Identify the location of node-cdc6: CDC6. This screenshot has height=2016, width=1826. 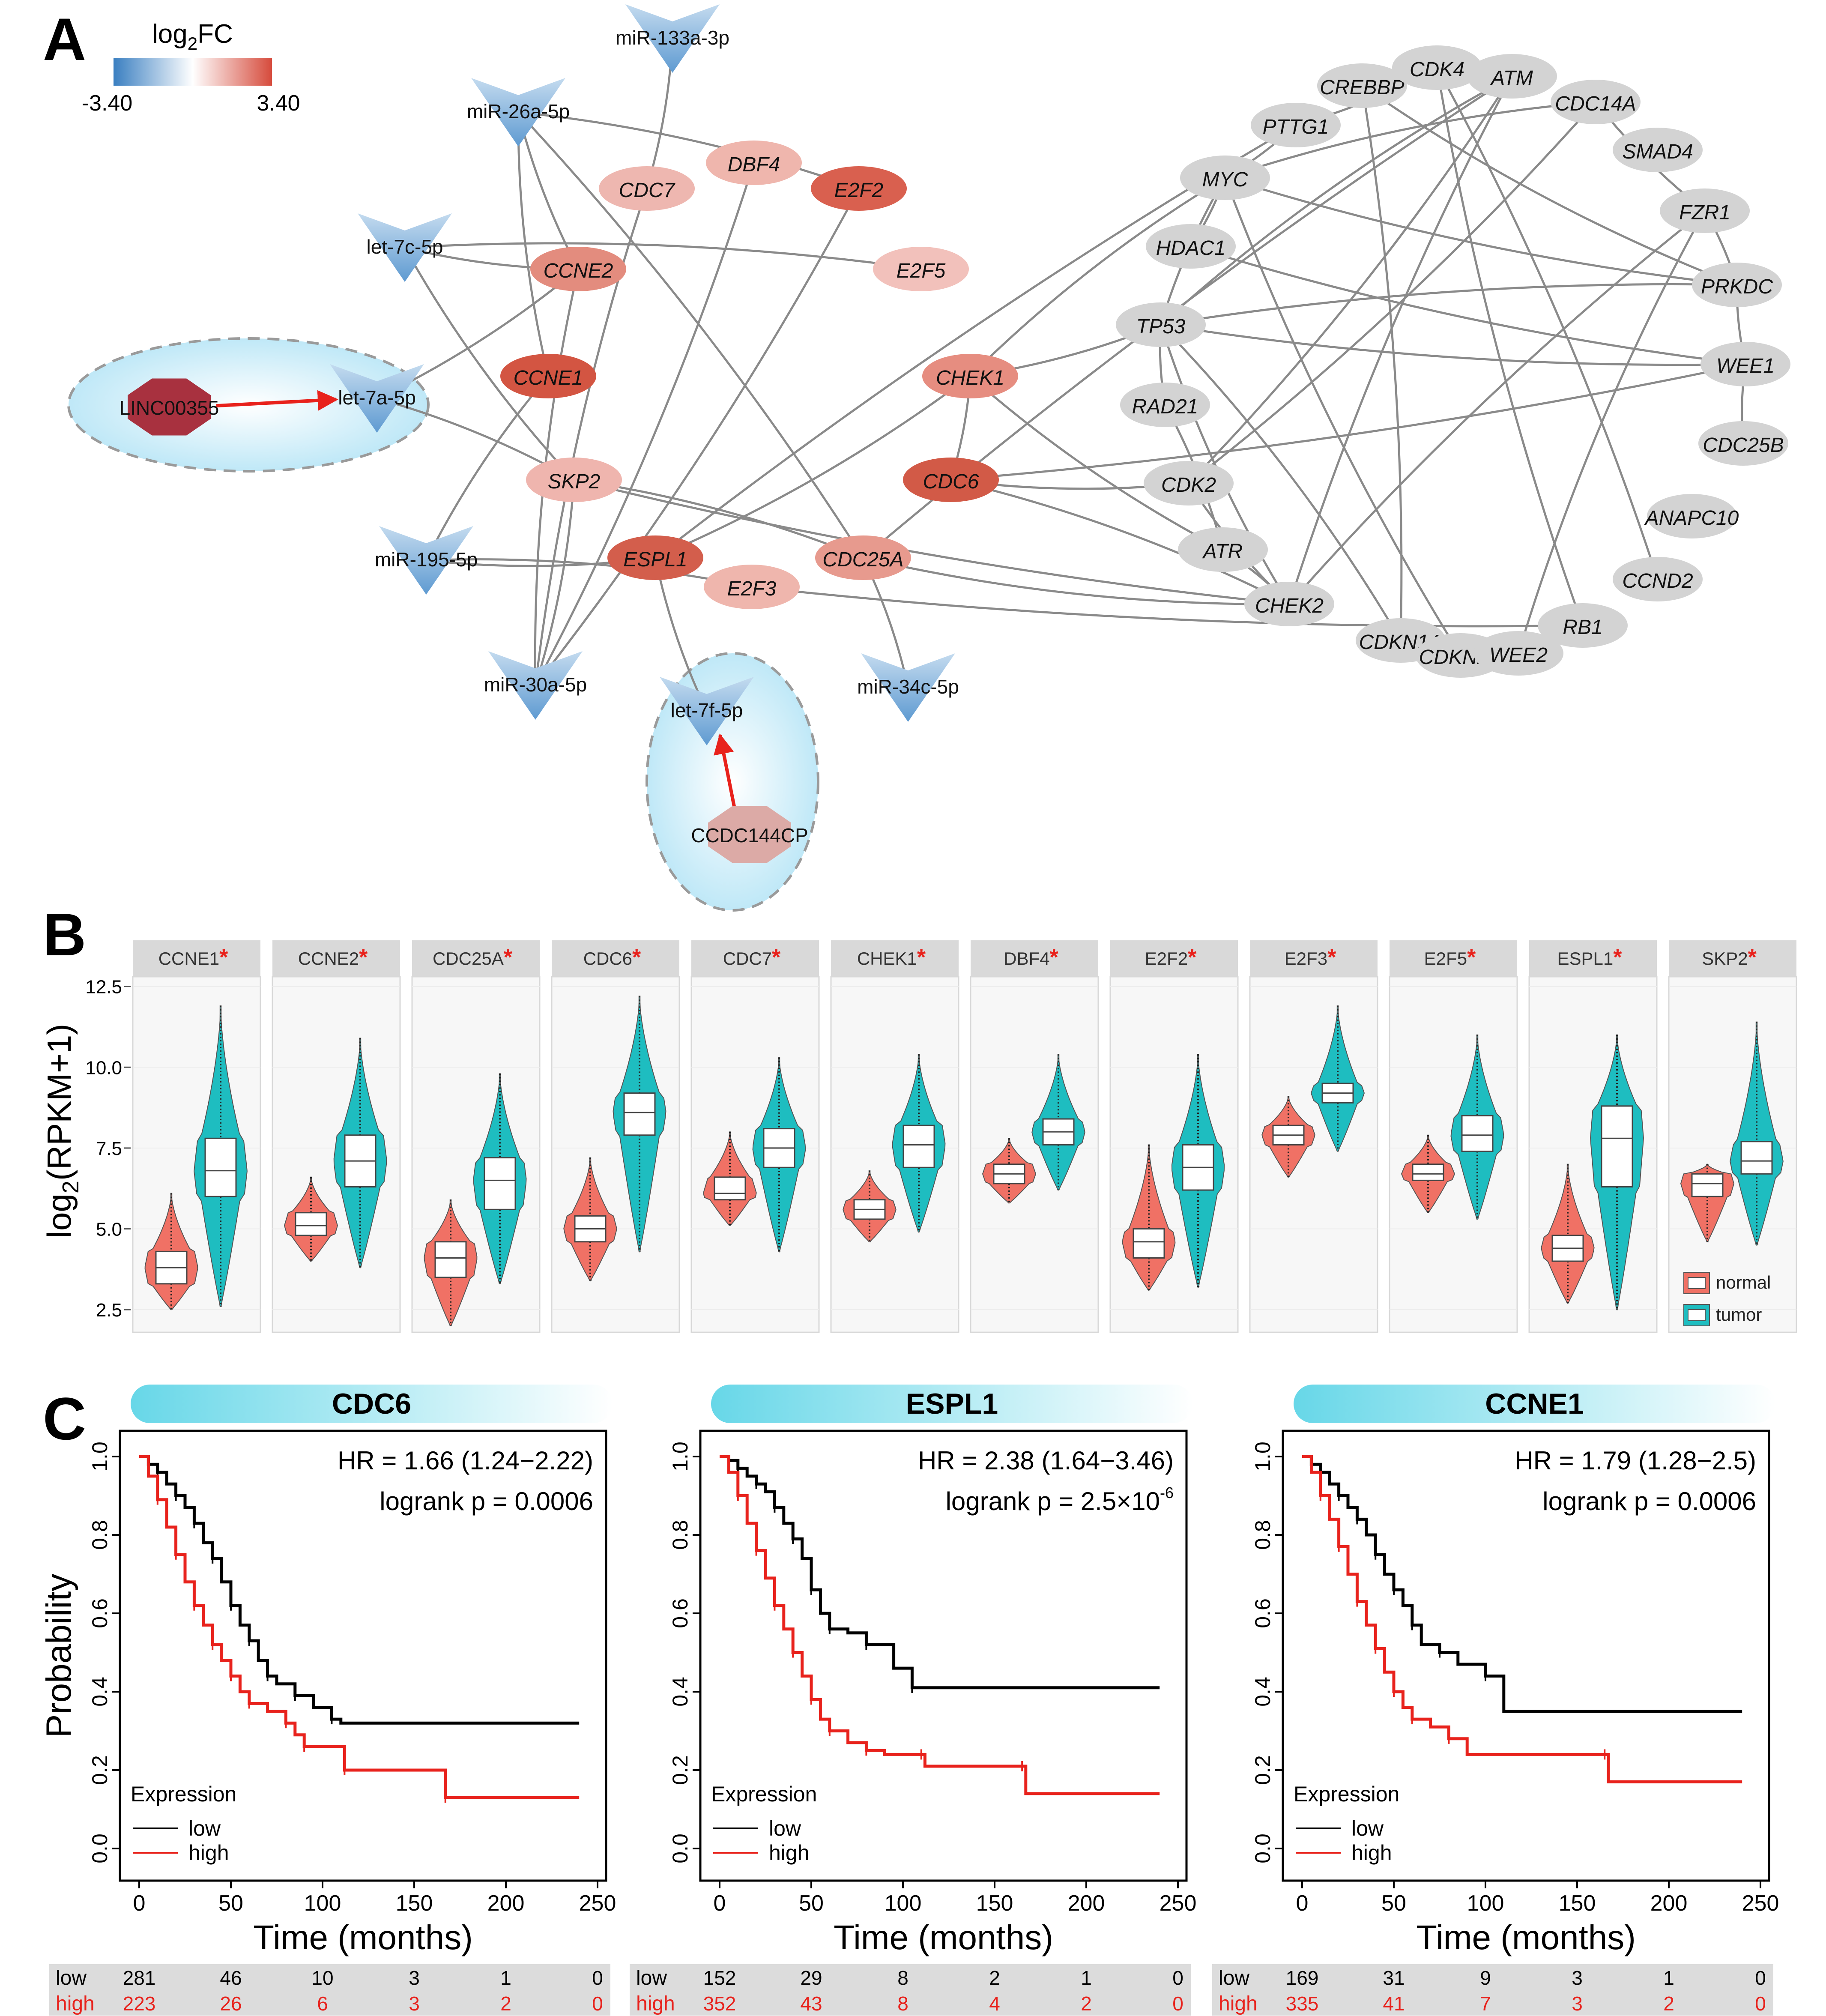
(951, 480).